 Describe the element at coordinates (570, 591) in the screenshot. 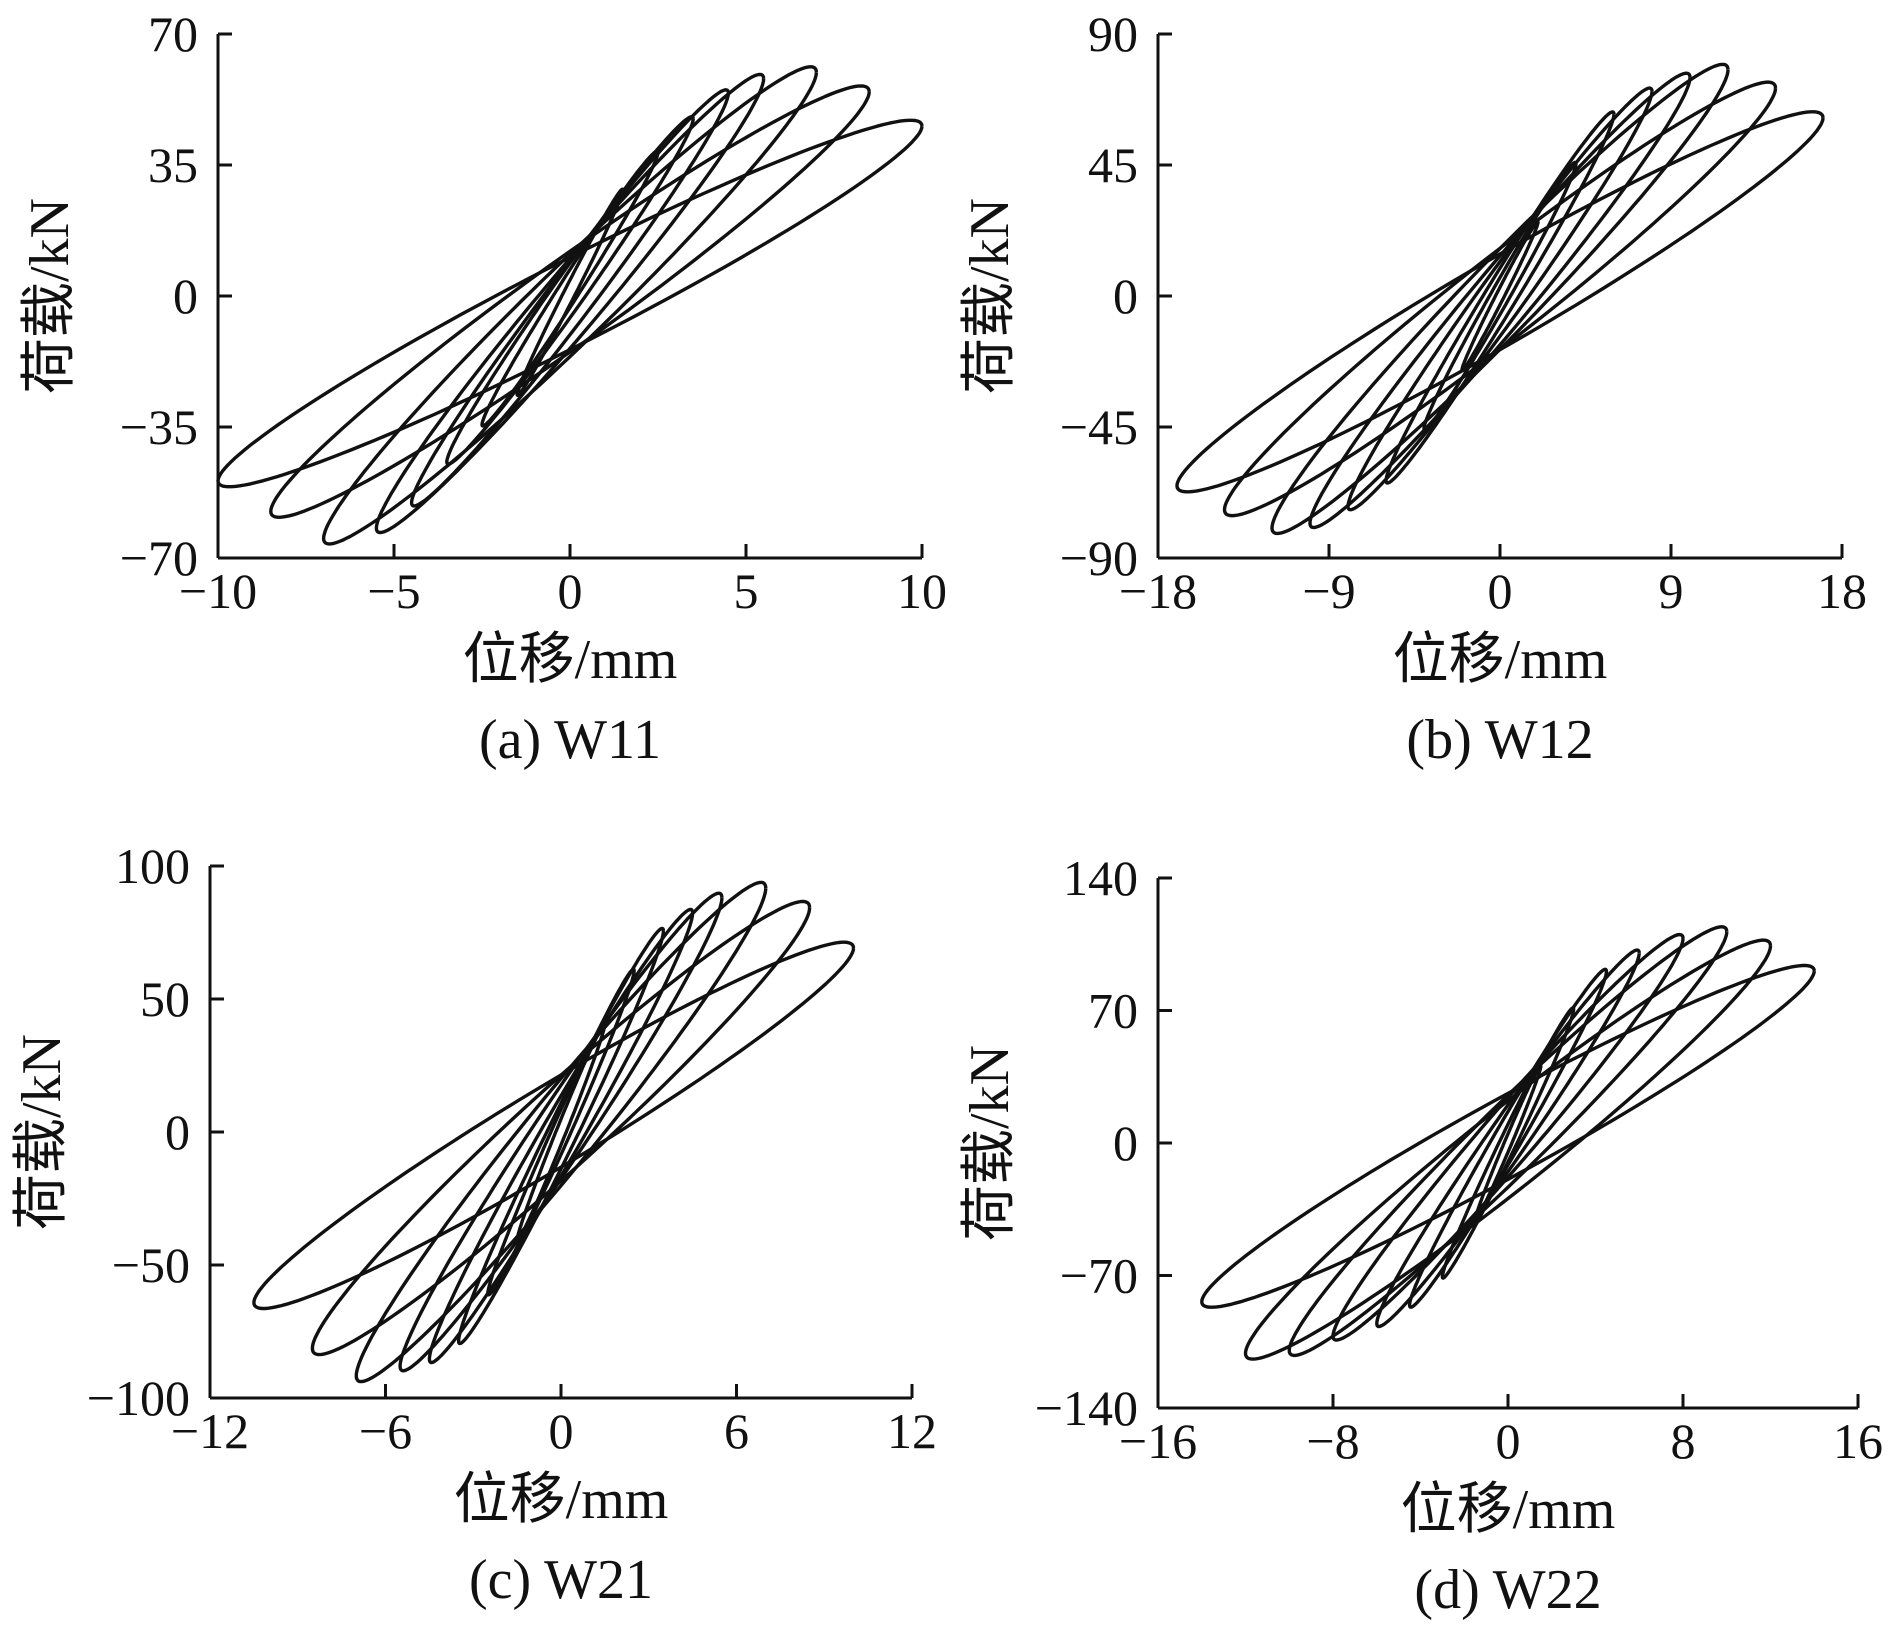

I see `x-tick-label-a-2: 0` at that location.